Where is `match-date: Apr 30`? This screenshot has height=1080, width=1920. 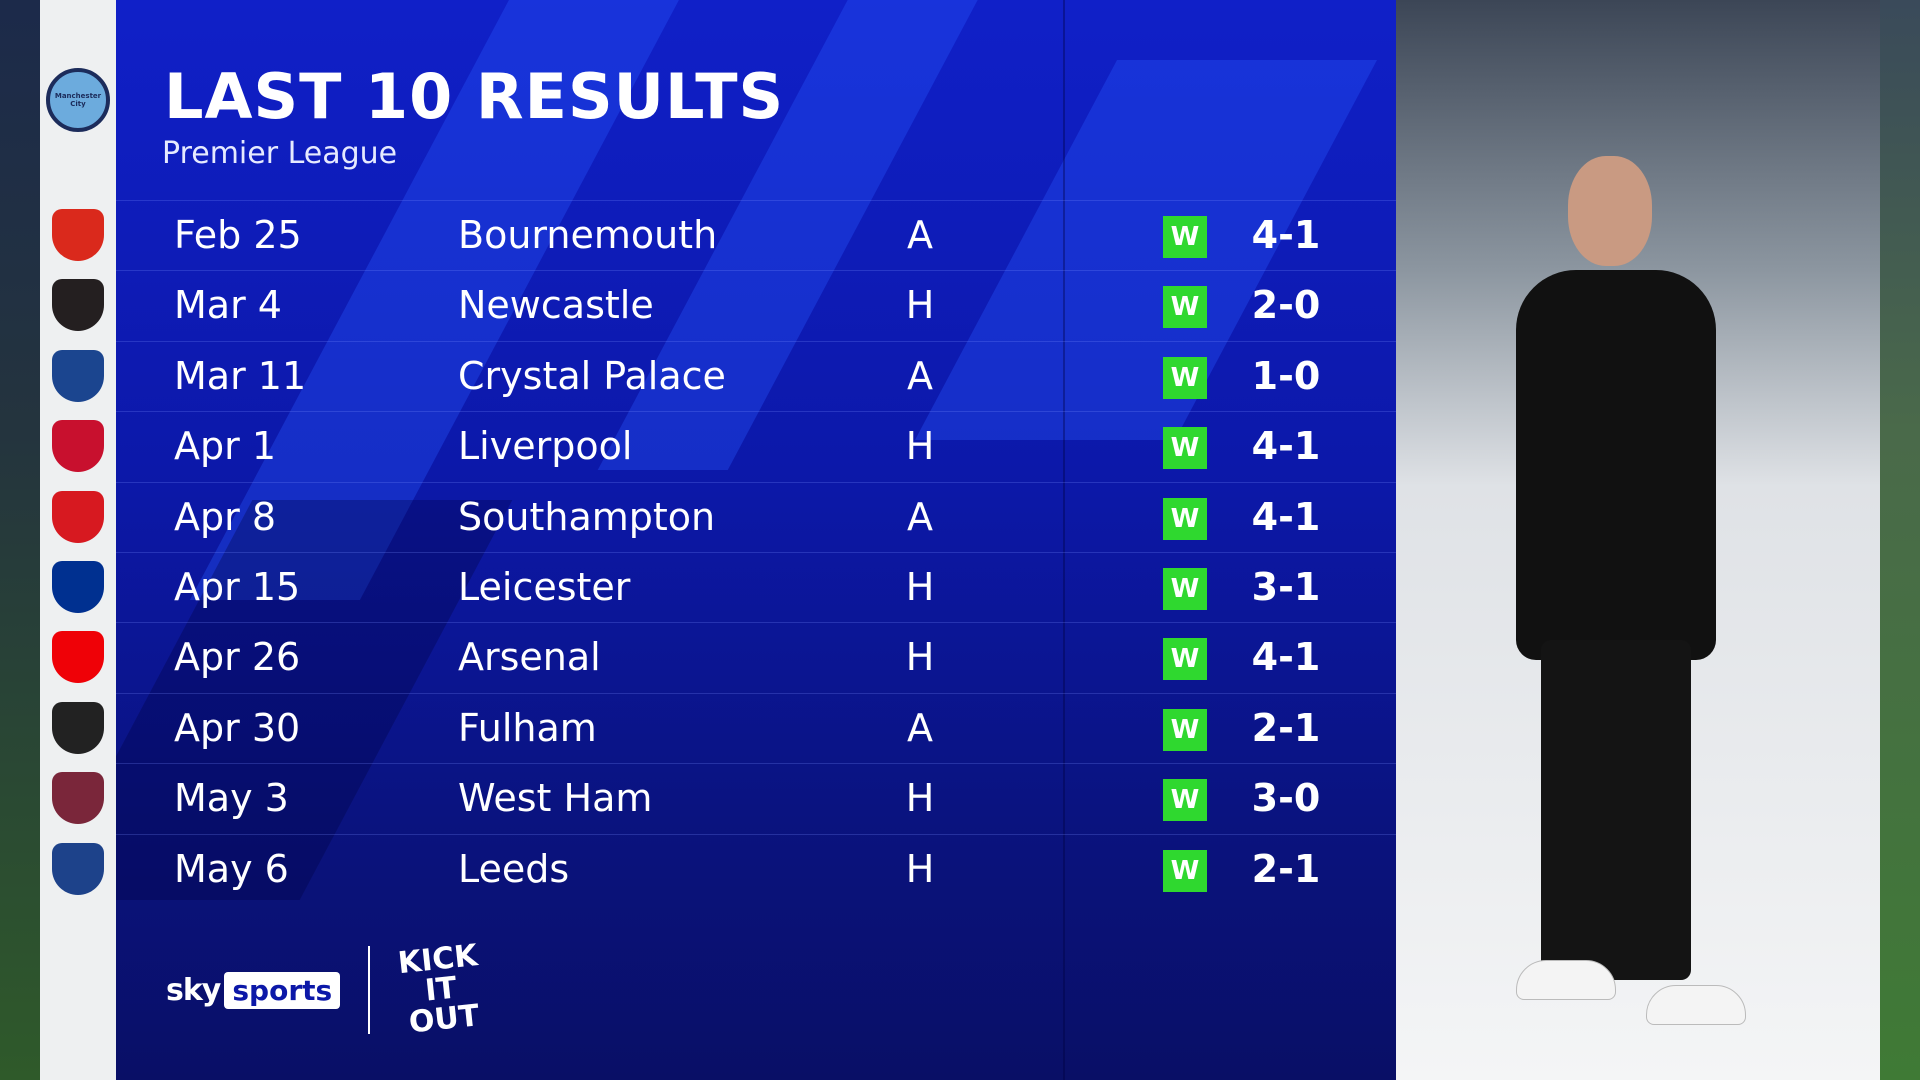 match-date: Apr 30 is located at coordinates (237, 727).